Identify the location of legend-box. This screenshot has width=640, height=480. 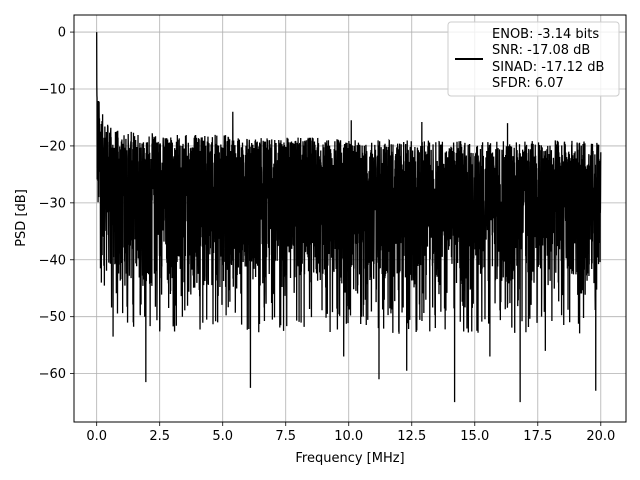
(533, 59).